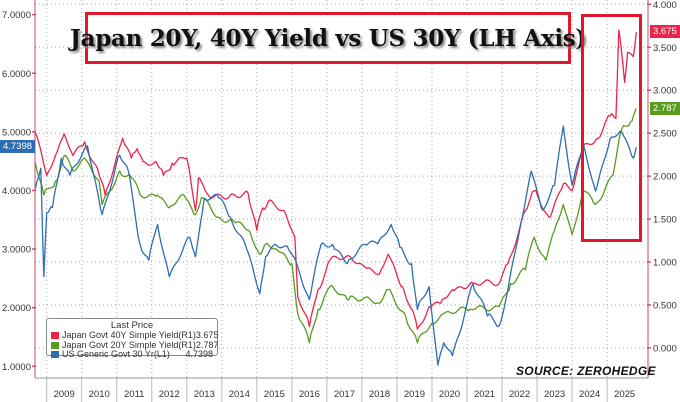 Image resolution: width=680 pixels, height=402 pixels. I want to click on right-tick-label: 0.500, so click(665, 305).